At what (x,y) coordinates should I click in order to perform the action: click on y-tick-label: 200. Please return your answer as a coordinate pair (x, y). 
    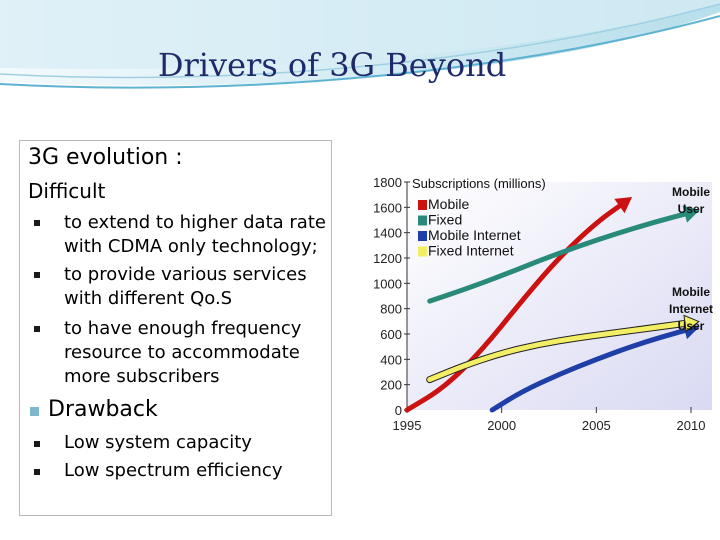
    Looking at the image, I should click on (391, 385).